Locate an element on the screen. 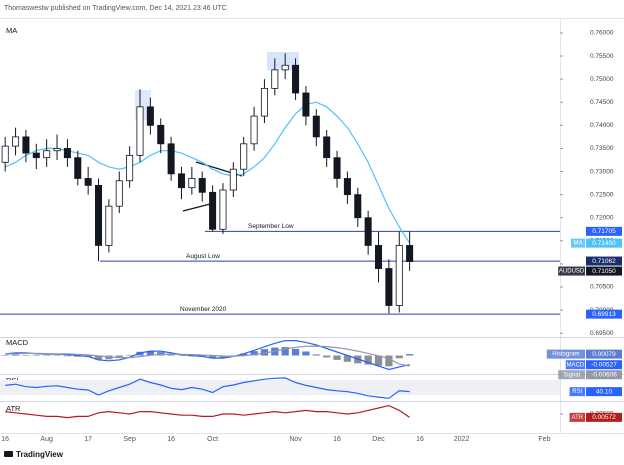  price-badge-name: ATR is located at coordinates (578, 418).